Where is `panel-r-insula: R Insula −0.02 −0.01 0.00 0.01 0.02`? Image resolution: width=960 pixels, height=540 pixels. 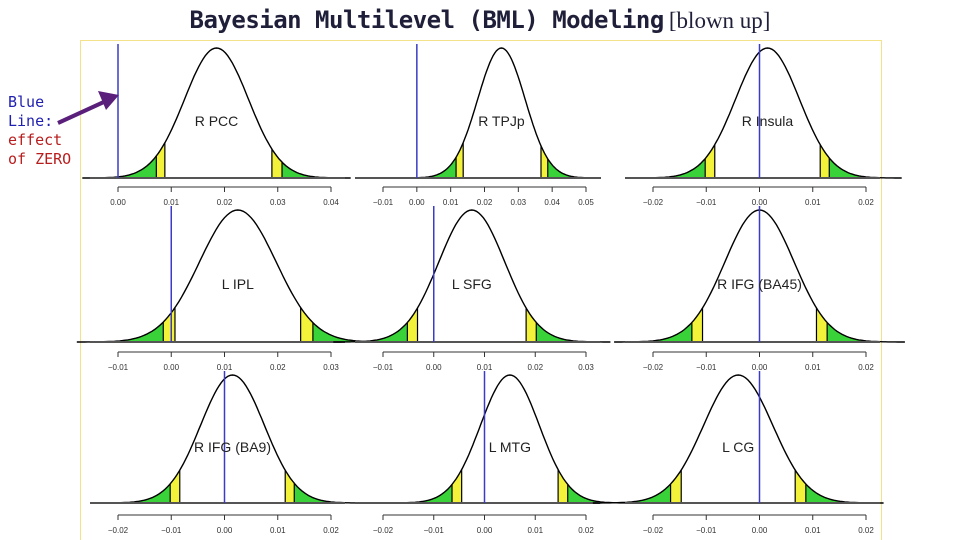
panel-r-insula: R Insula −0.02 −0.01 0.00 0.01 0.02 is located at coordinates (763, 125).